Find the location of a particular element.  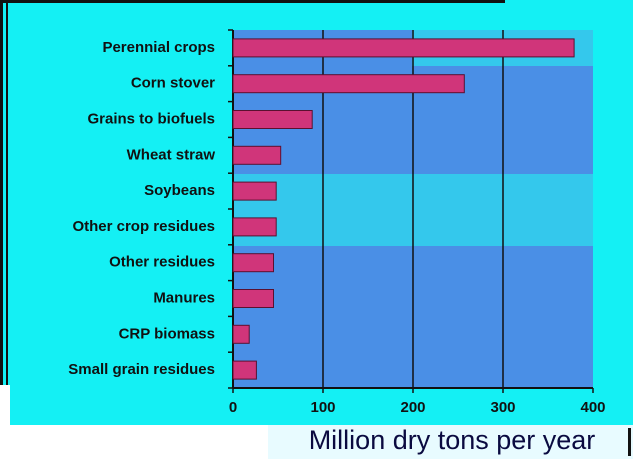

y-tick-label: Manures is located at coordinates (184, 297).